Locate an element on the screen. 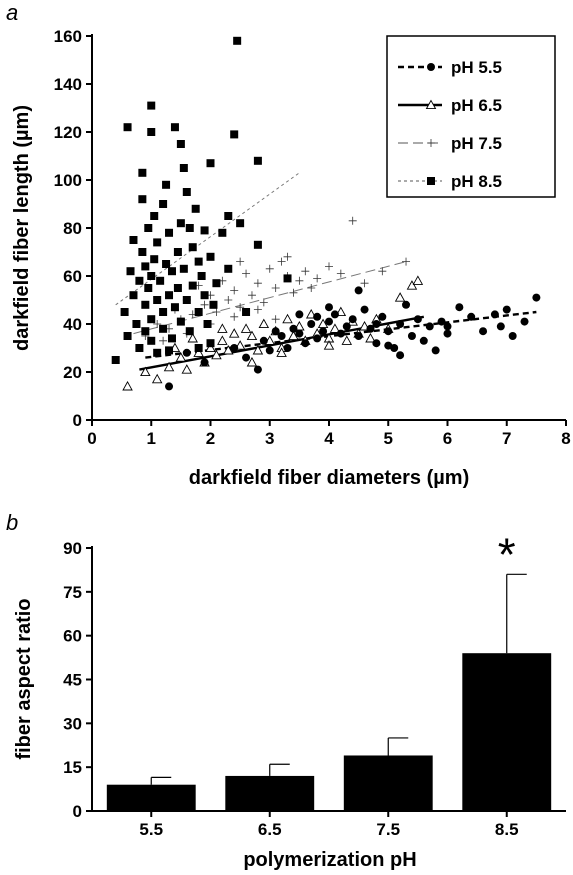 The height and width of the screenshot is (875, 573). scatter-y-tick-label: 140 is located at coordinates (68, 84).